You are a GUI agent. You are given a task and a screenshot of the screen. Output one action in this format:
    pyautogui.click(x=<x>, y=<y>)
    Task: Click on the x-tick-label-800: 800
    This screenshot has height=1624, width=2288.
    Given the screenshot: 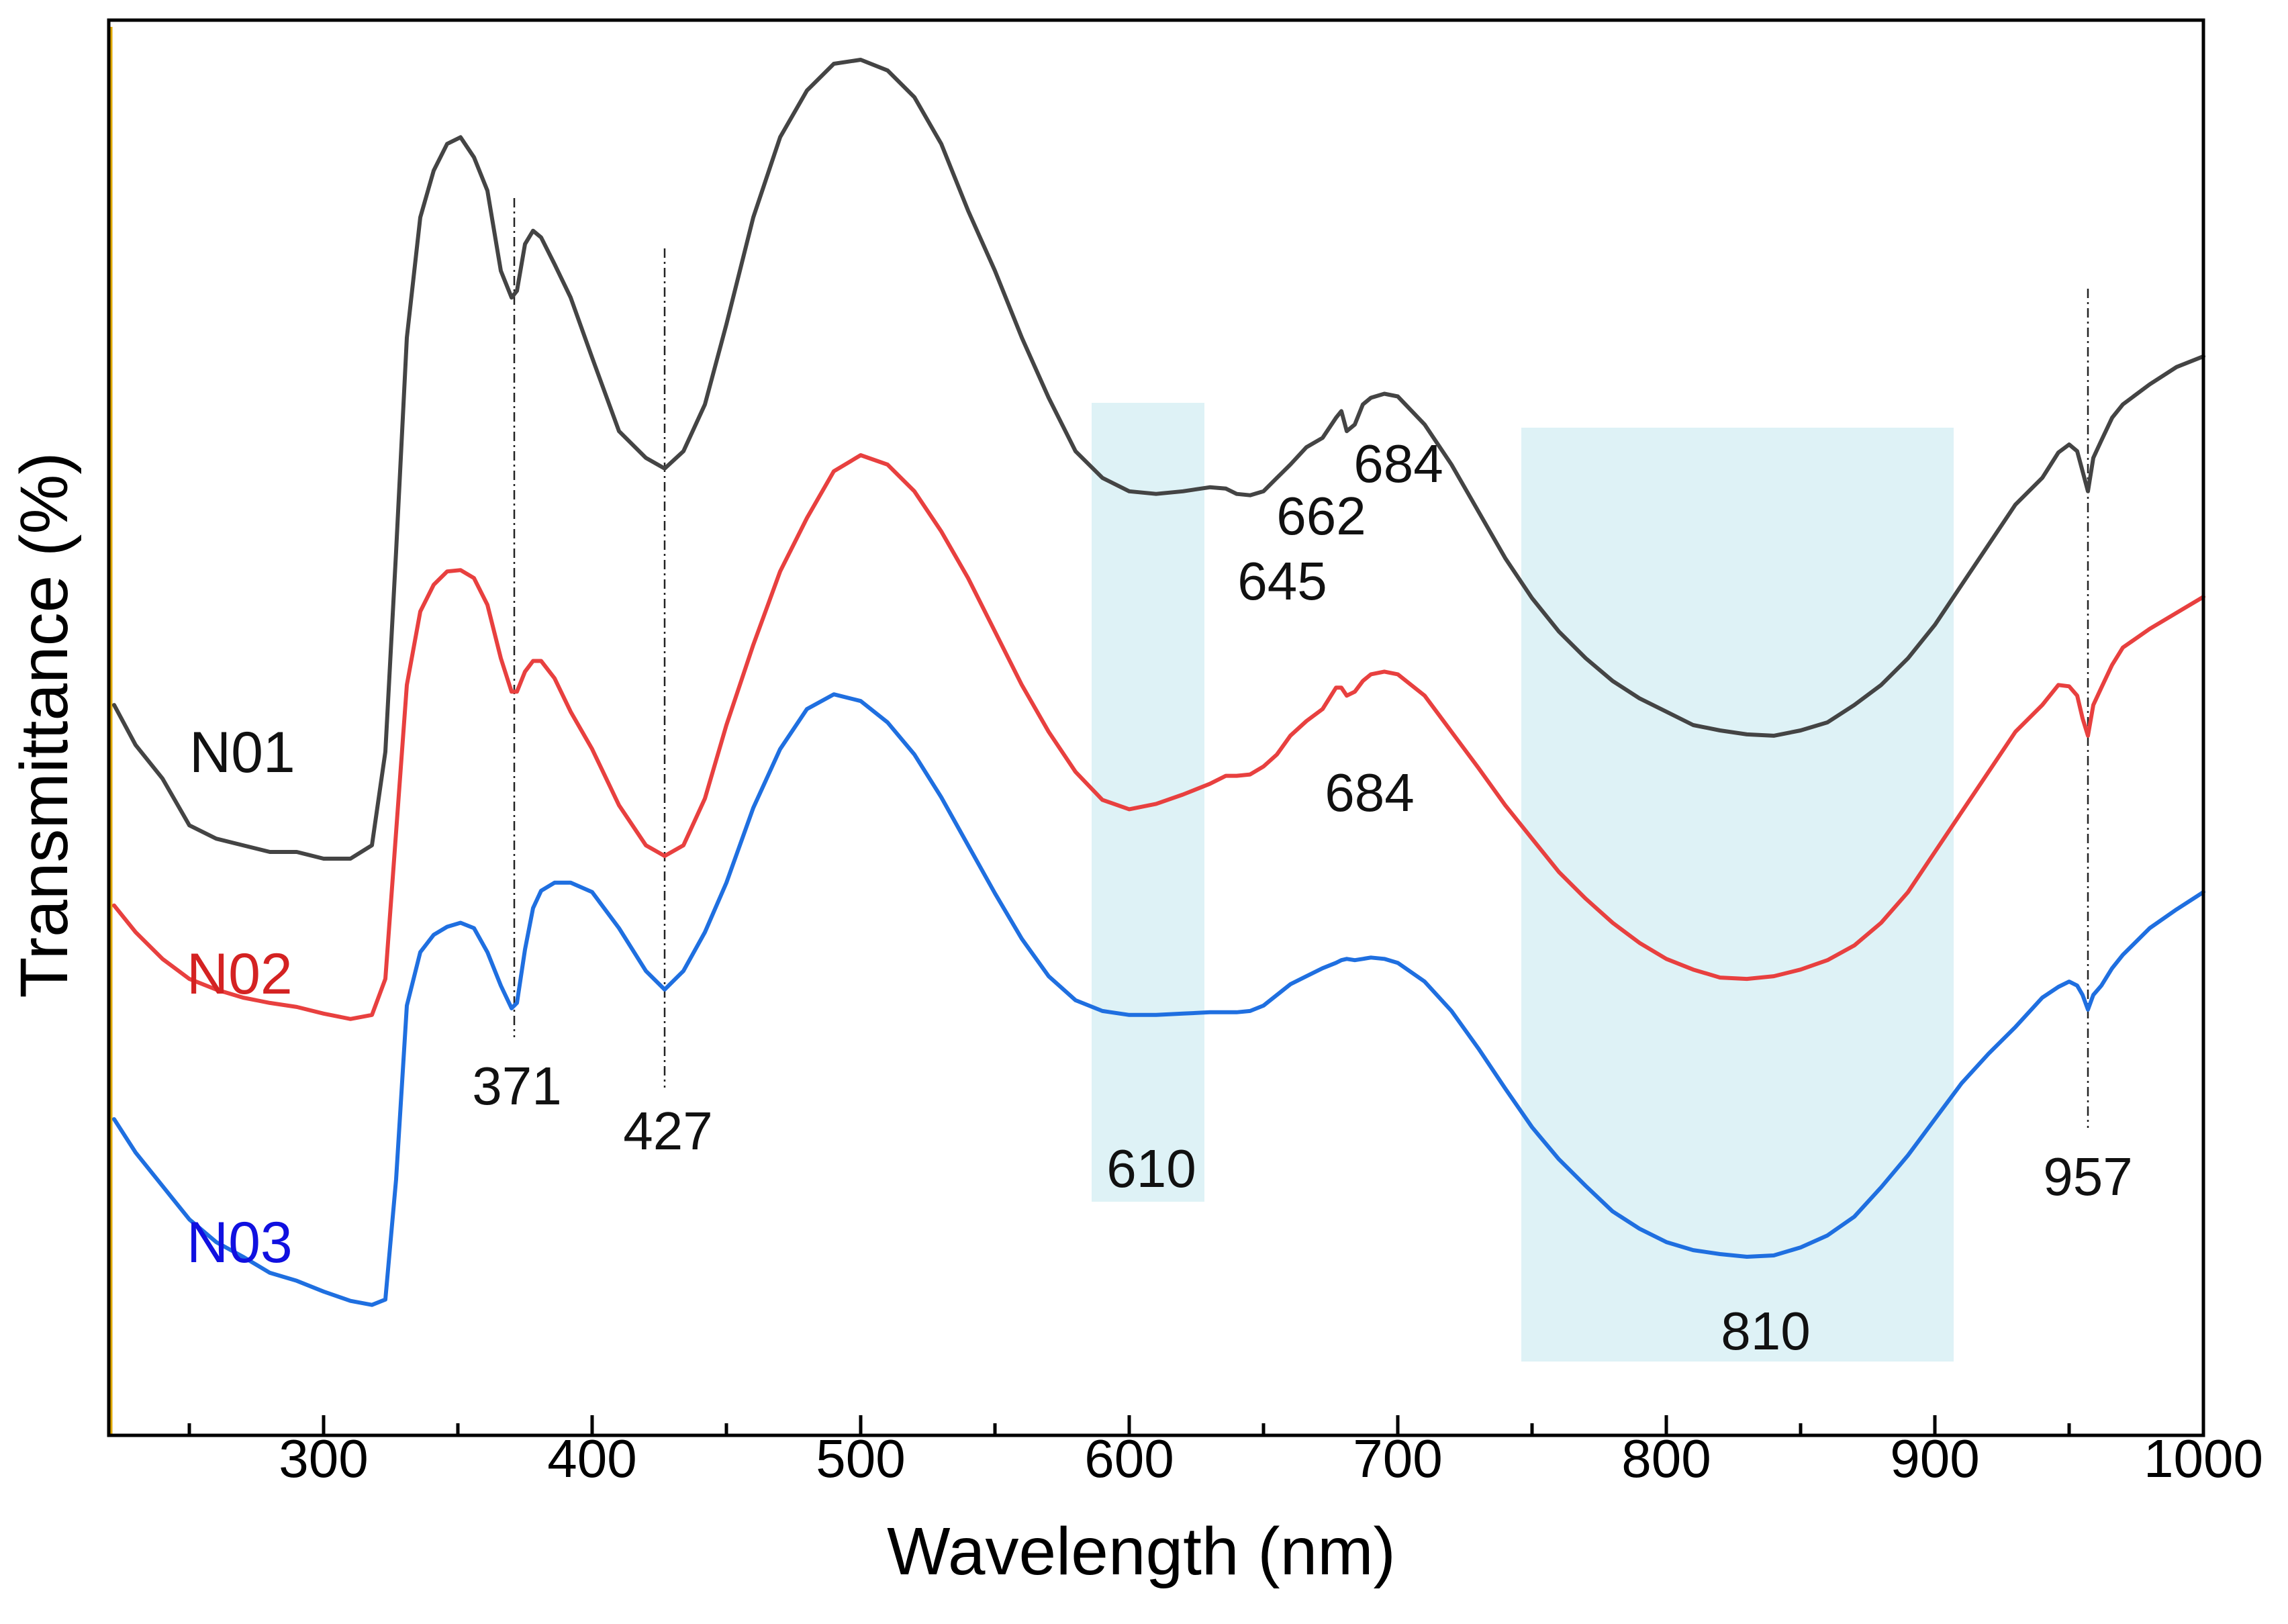 What is the action you would take?
    pyautogui.click(x=1666, y=1458)
    